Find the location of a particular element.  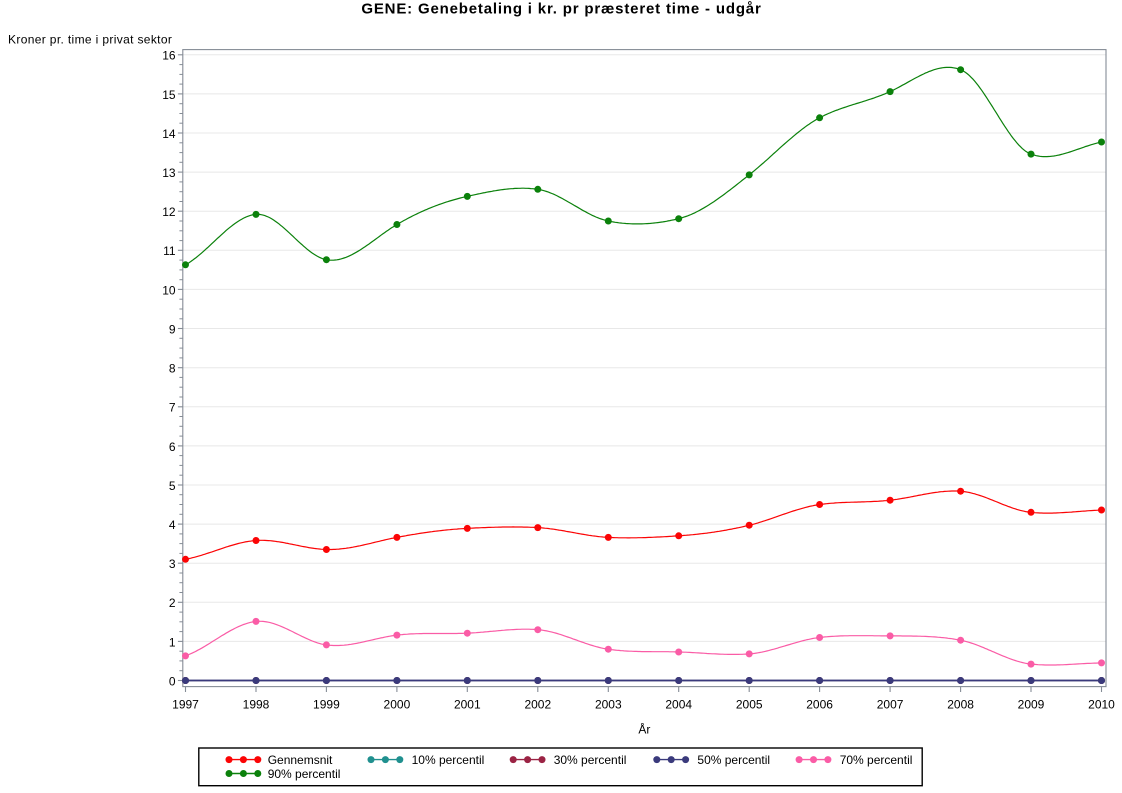

svg-text: 2004 is located at coordinates (678, 704).